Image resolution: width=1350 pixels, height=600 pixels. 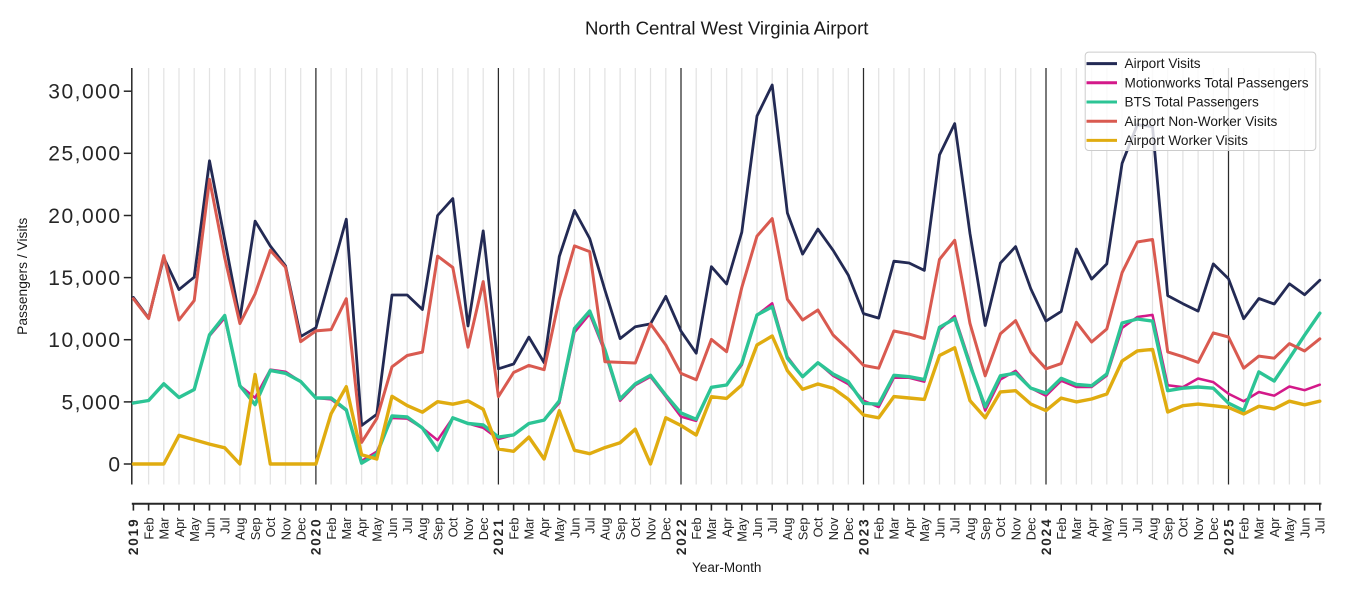 What do you see at coordinates (498, 537) in the screenshot?
I see `svg-text: 2021` at bounding box center [498, 537].